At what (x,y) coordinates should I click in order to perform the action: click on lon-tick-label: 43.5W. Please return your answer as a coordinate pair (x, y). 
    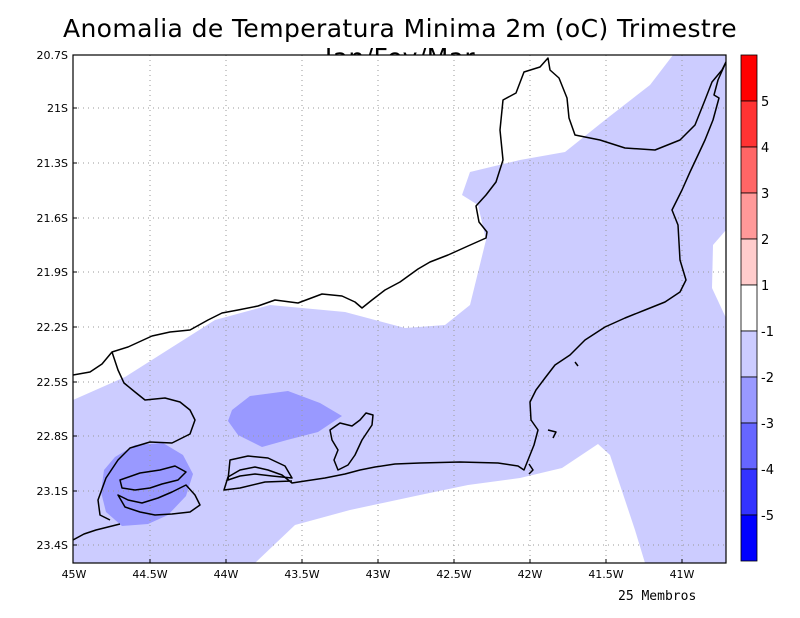
    Looking at the image, I should click on (301, 574).